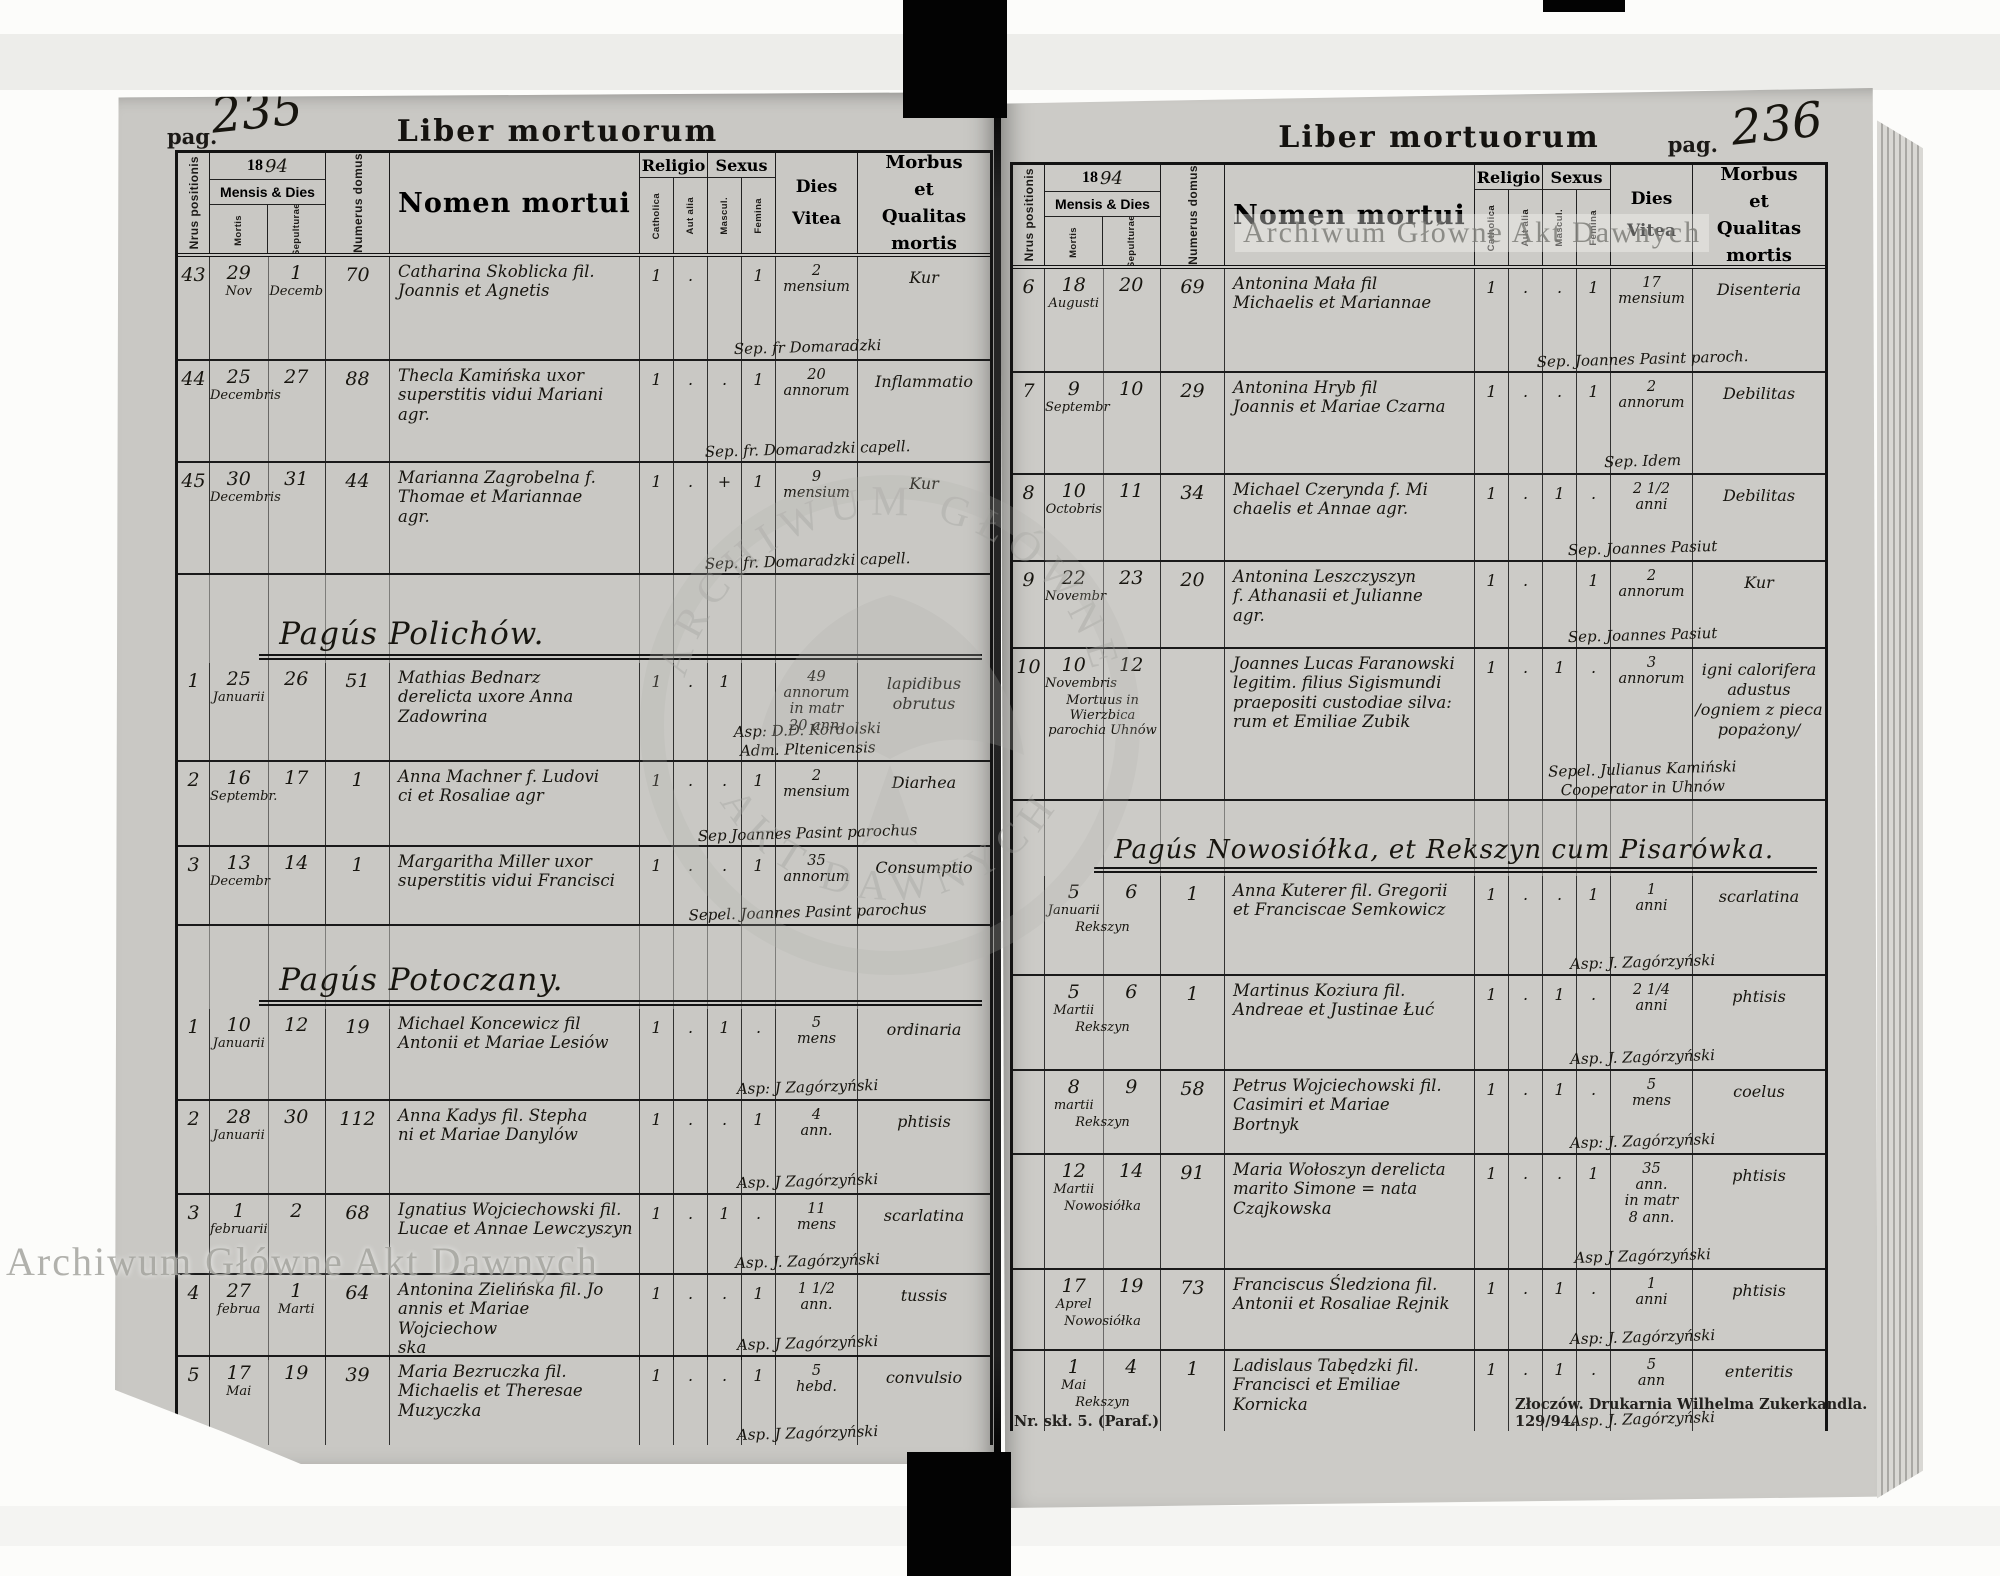 The width and height of the screenshot is (2000, 1576). I want to click on death-month: februa, so click(239, 1309).